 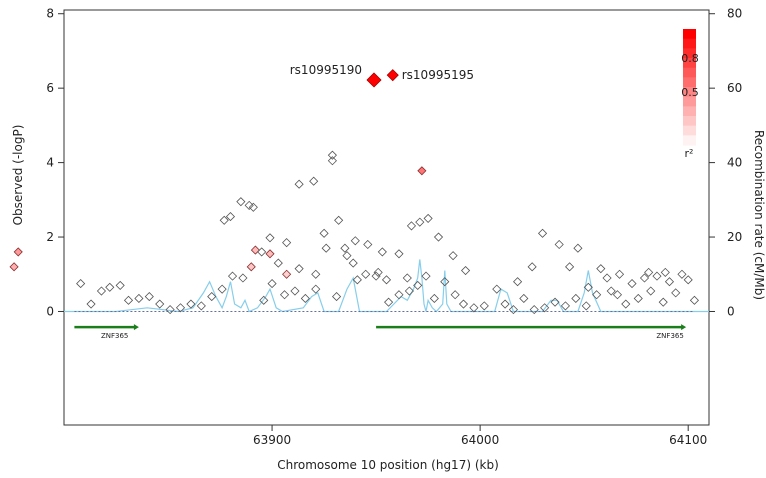 What do you see at coordinates (50, 311) in the screenshot?
I see `y-tick-label: 0` at bounding box center [50, 311].